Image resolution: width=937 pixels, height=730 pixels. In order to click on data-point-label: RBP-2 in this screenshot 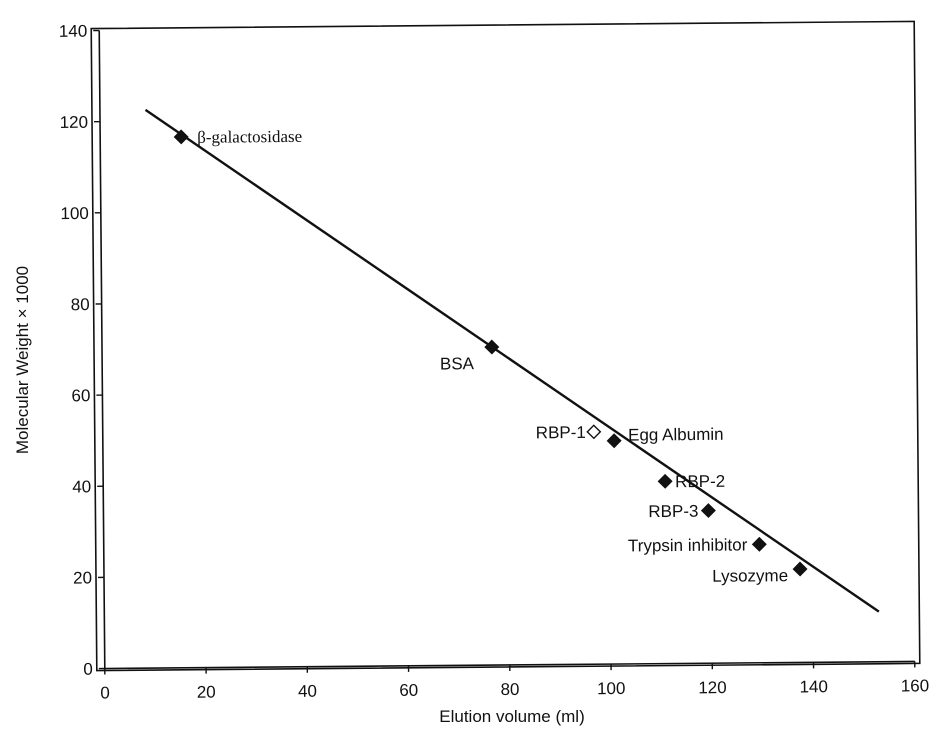, I will do `click(700, 481)`.